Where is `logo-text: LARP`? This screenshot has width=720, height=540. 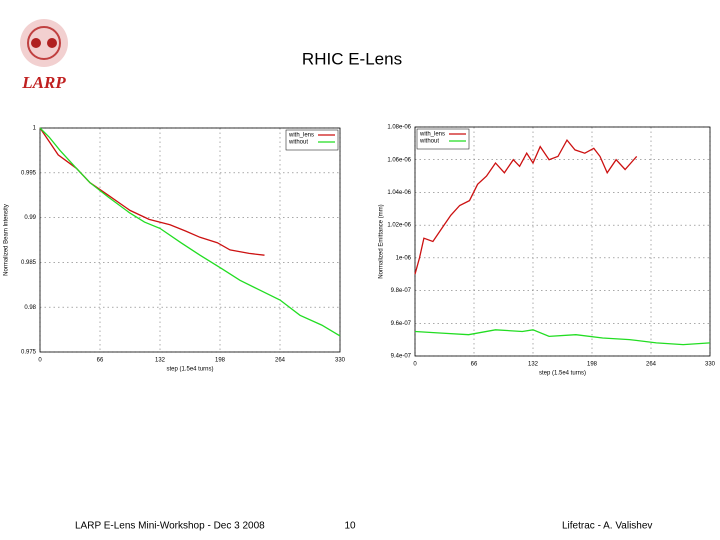
logo-text: LARP is located at coordinates (43, 82).